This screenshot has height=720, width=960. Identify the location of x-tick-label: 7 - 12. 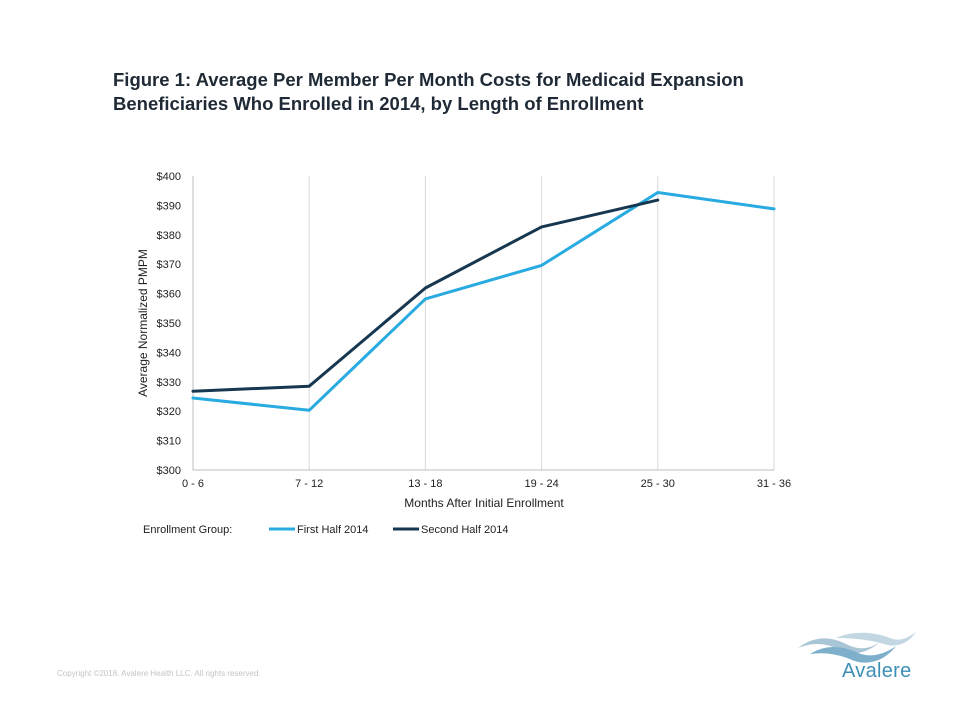
(309, 484).